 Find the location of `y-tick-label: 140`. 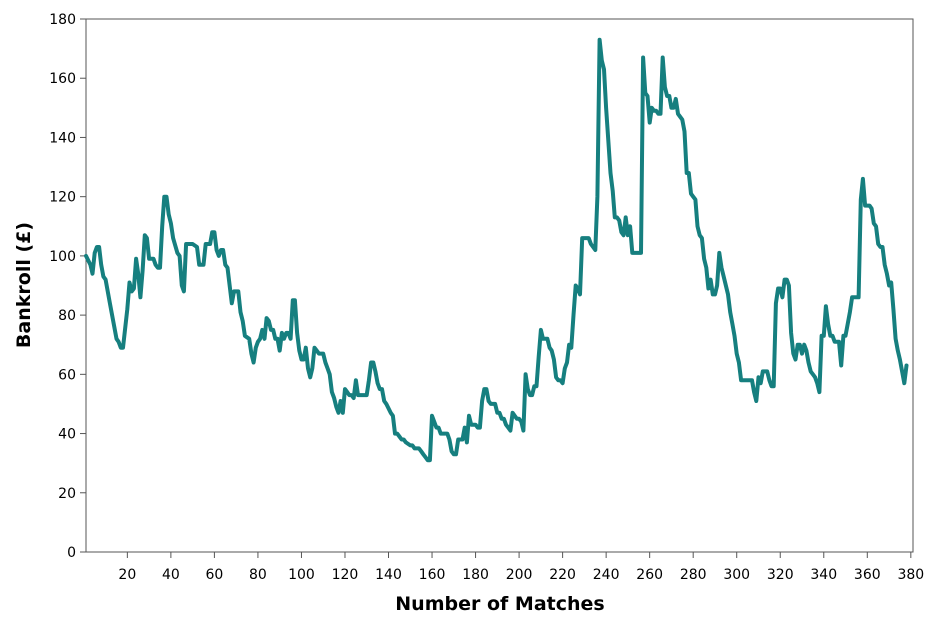

y-tick-label: 140 is located at coordinates (62, 138).